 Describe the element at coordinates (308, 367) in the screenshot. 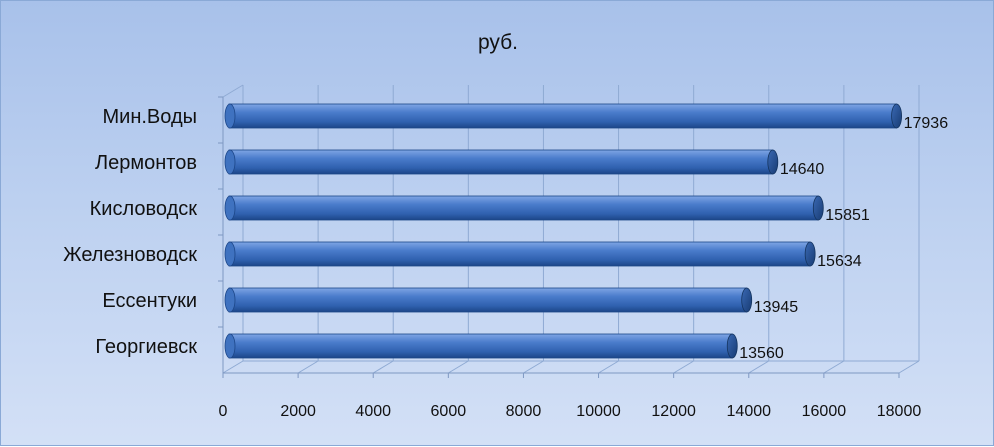

I see `floor-line-2000` at that location.